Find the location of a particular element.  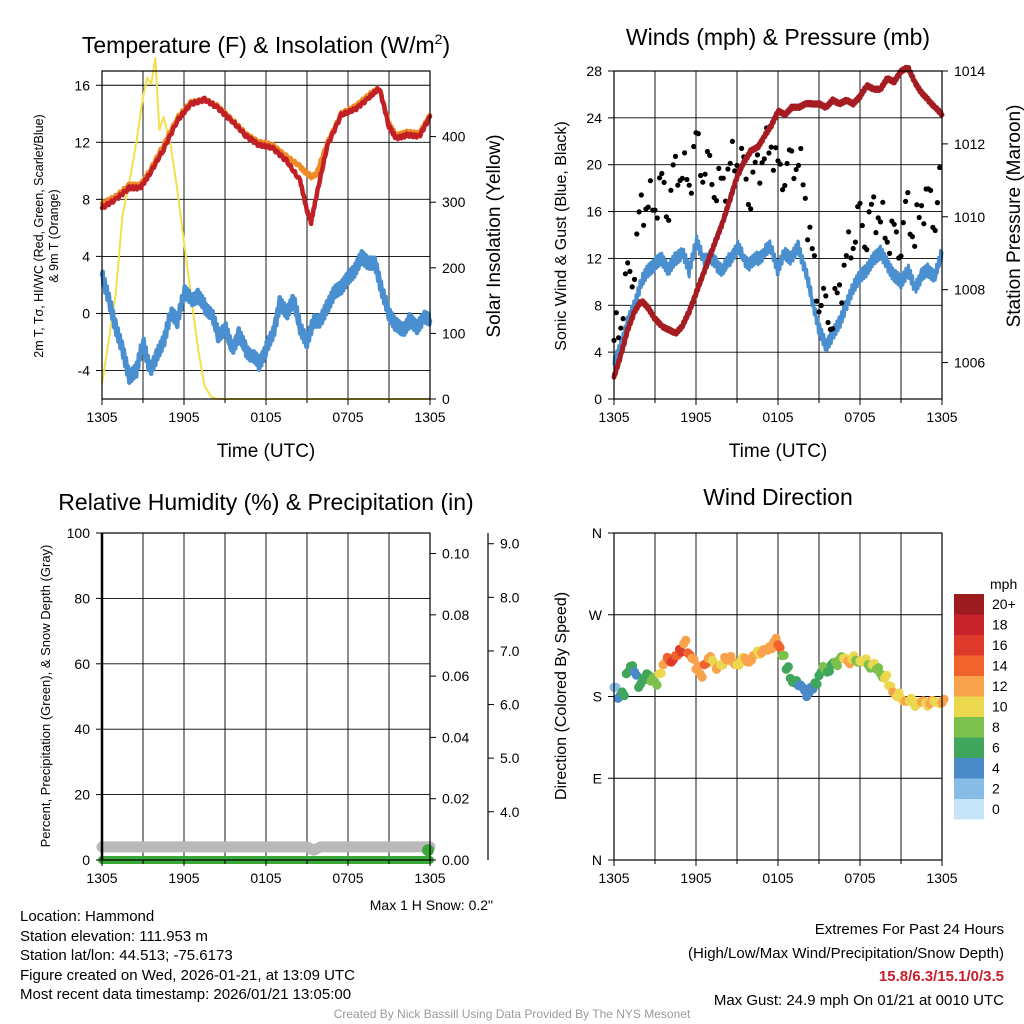

humidity-y2tick-label: 0.02 is located at coordinates (455, 799).